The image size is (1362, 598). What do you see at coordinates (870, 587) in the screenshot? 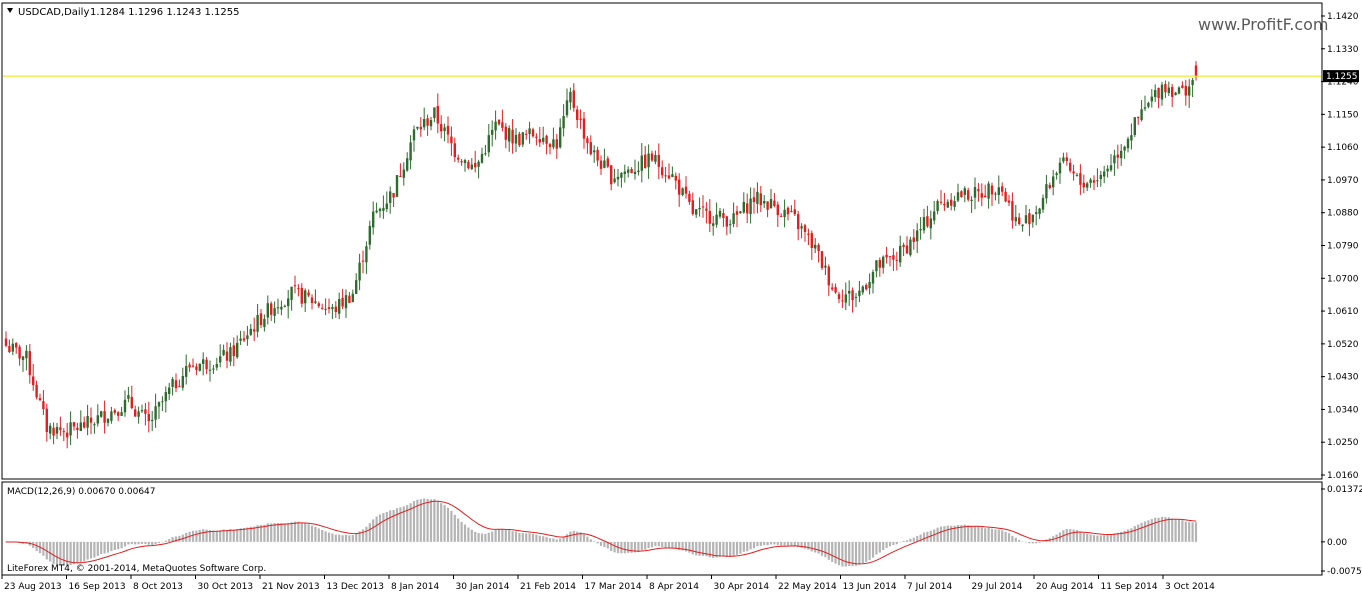
I see `x-tick-label: 13 Jun 2014` at bounding box center [870, 587].